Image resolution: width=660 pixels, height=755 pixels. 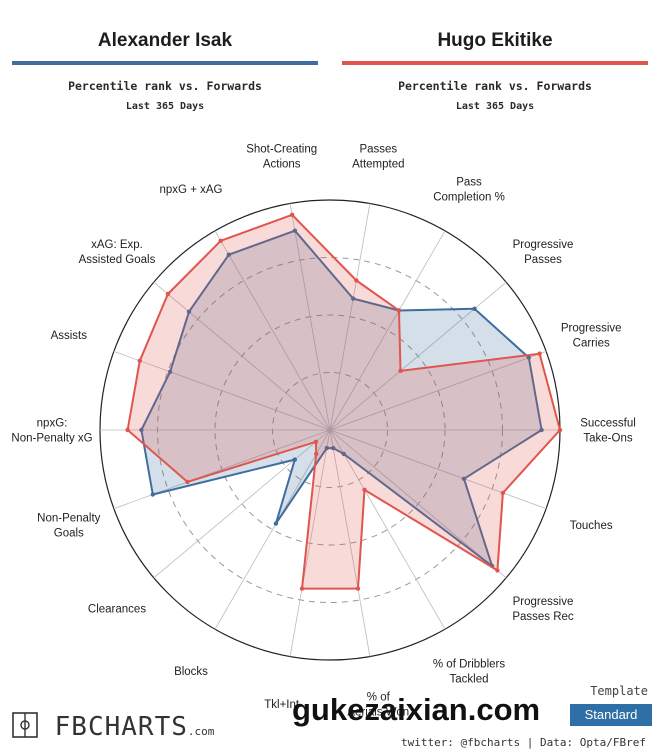 What do you see at coordinates (165, 106) in the screenshot?
I see `player-left-period: Last 365 Days` at bounding box center [165, 106].